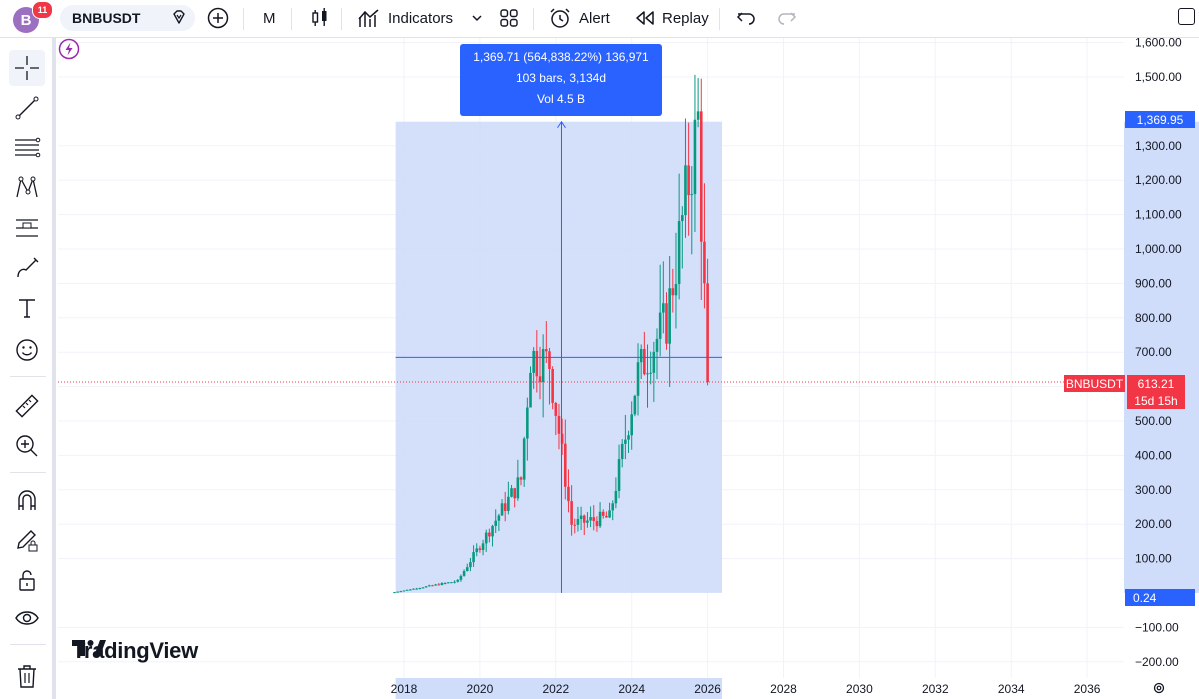 The height and width of the screenshot is (699, 1199). What do you see at coordinates (27, 540) in the screenshot?
I see `lock-drawing-tool` at bounding box center [27, 540].